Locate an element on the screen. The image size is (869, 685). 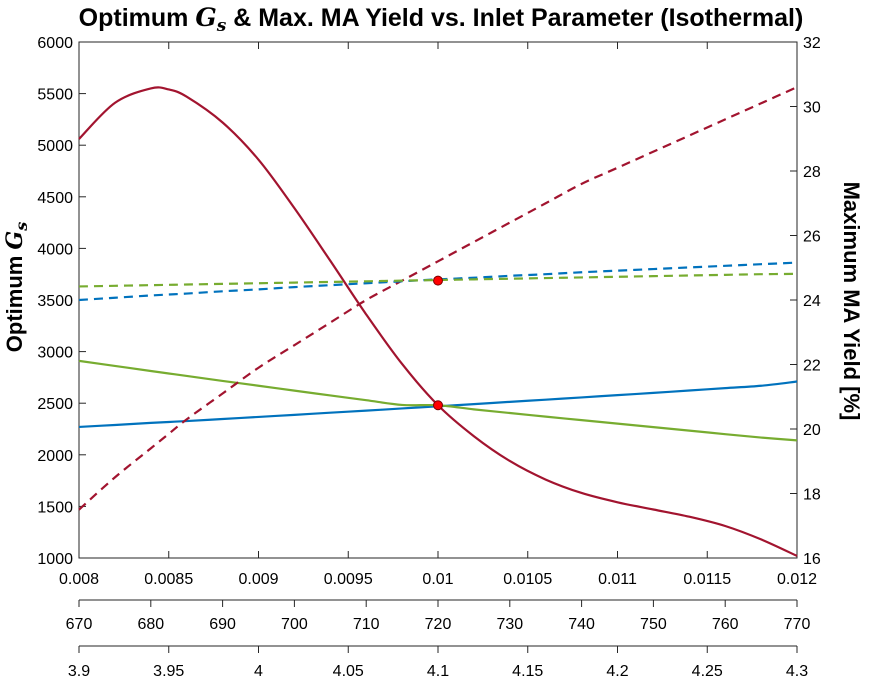
x-axis-1-tick-label: 0.0095 is located at coordinates (348, 579).